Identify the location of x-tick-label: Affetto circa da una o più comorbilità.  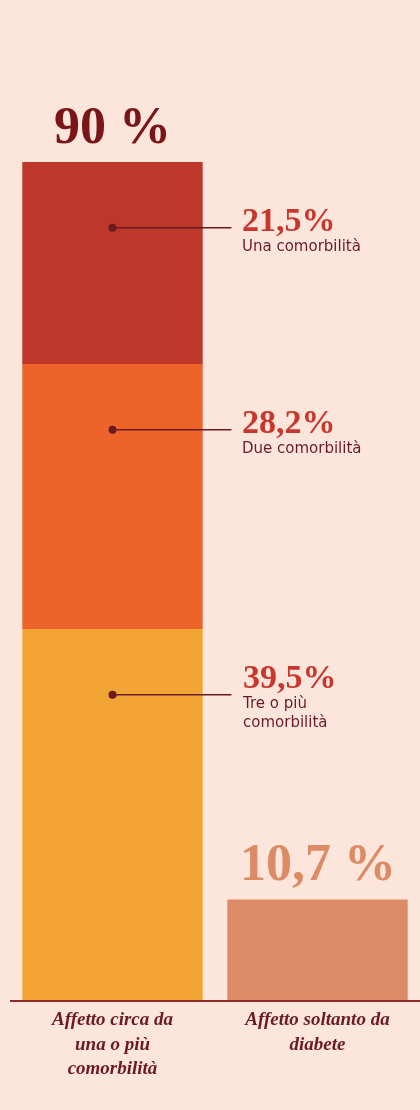
(112, 1043).